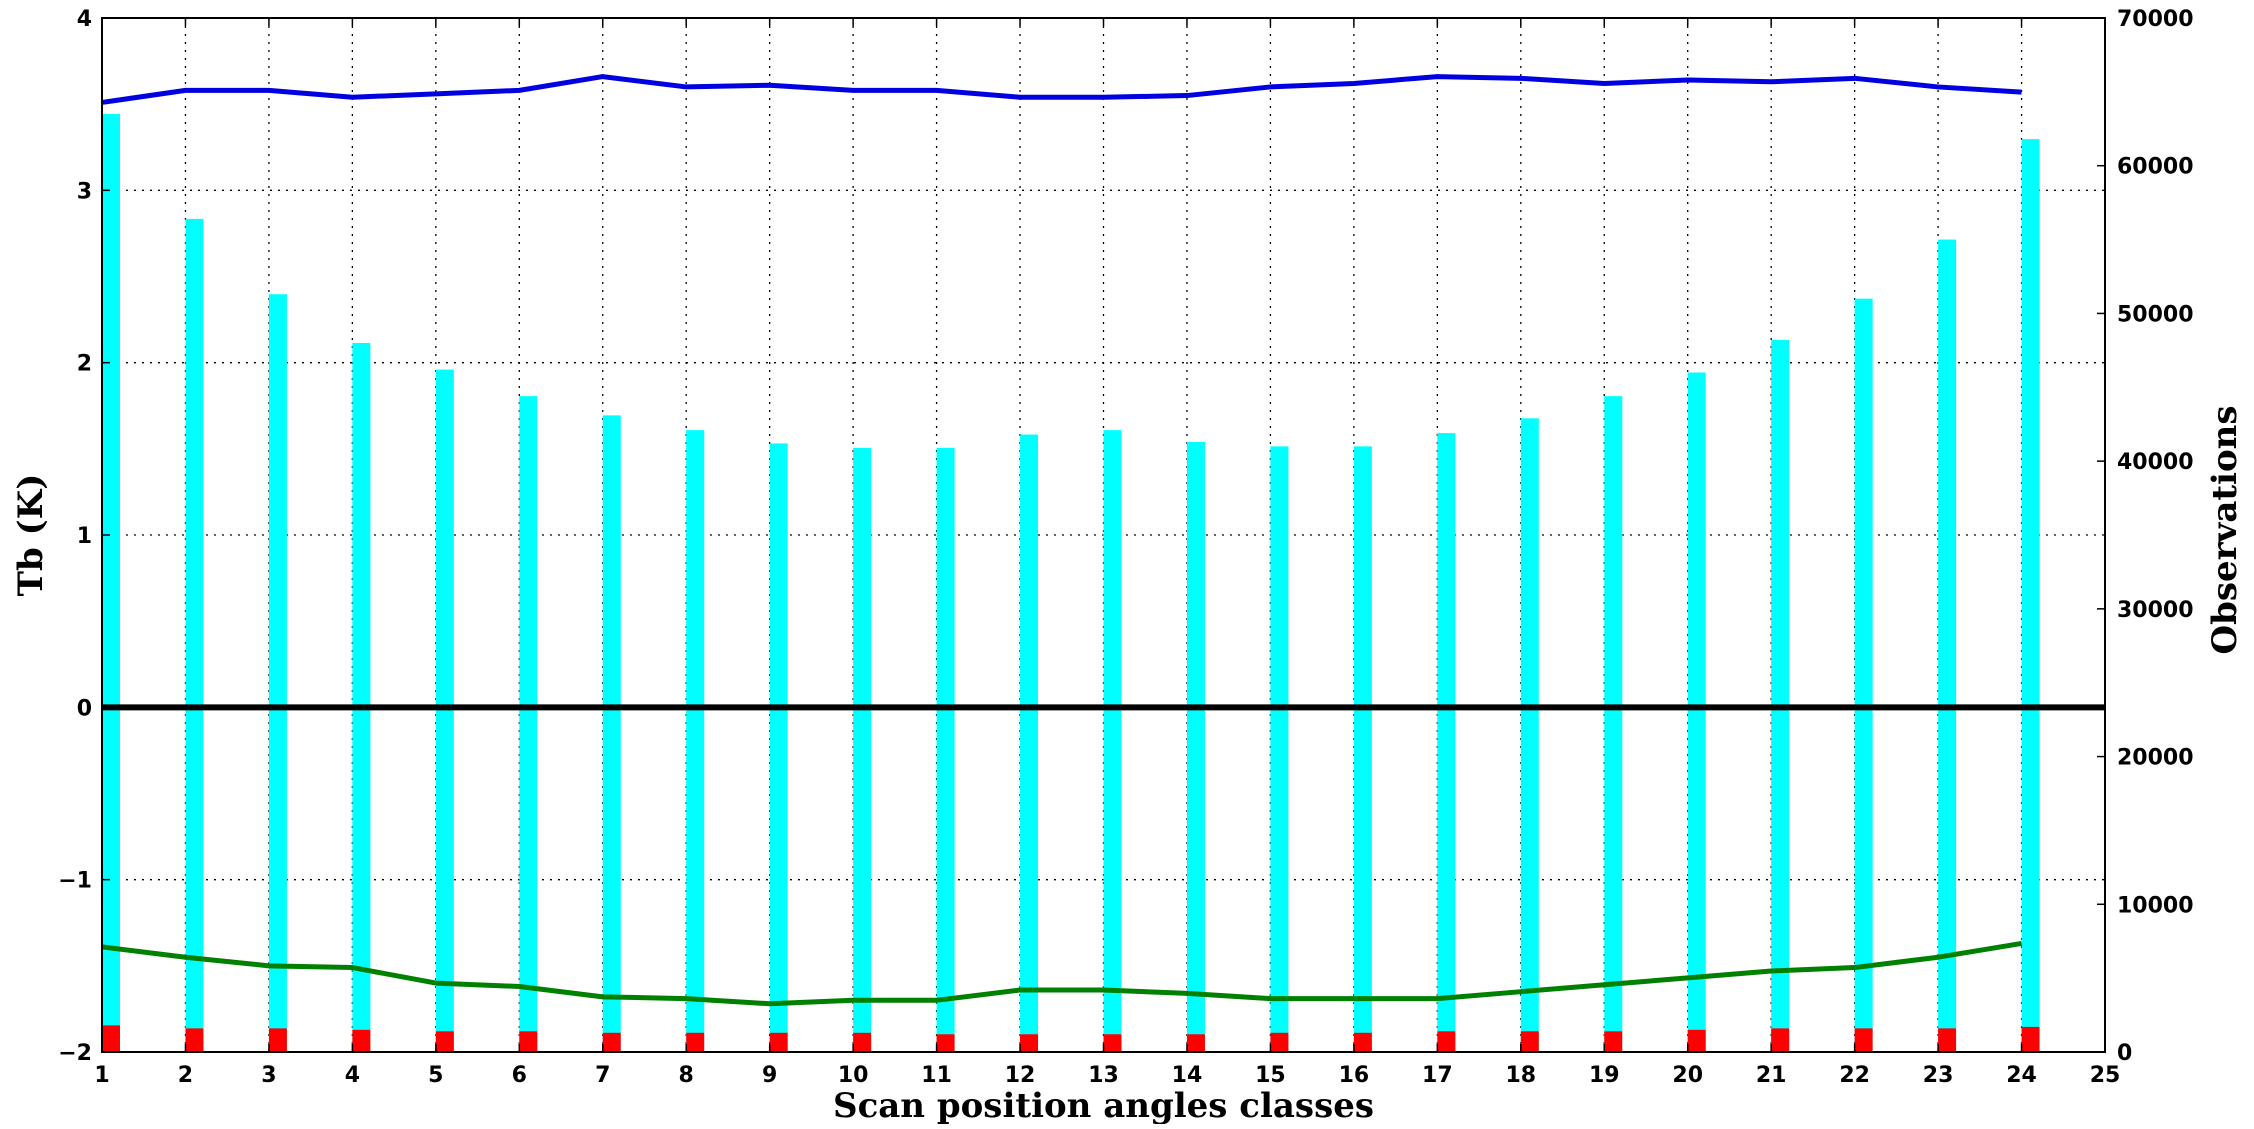  Describe the element at coordinates (2021, 1075) in the screenshot. I see `x-tick-label: 24` at that location.